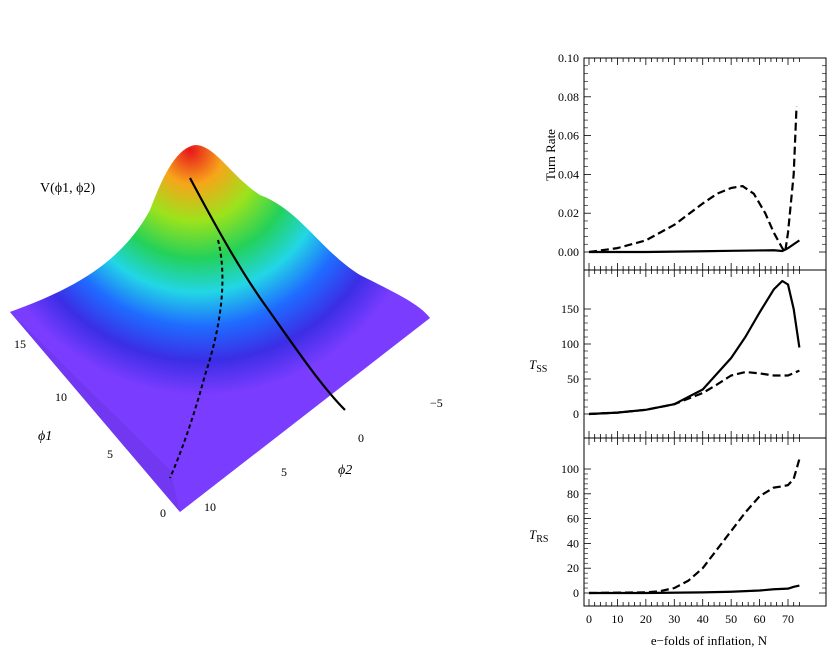 The height and width of the screenshot is (654, 834). Describe the element at coordinates (703, 619) in the screenshot. I see `x-tick-label: 40` at that location.